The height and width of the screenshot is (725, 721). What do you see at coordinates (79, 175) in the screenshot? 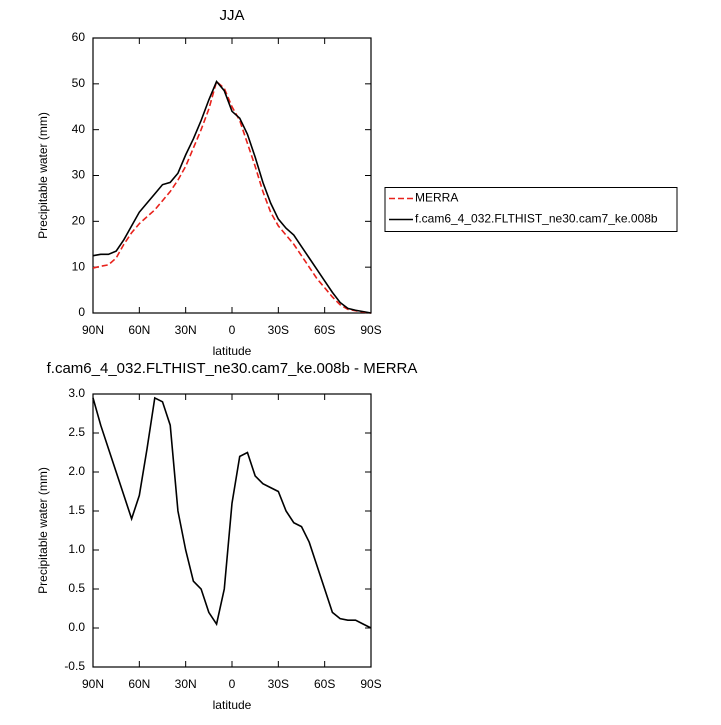
I see `y-tick-label: 30` at bounding box center [79, 175].